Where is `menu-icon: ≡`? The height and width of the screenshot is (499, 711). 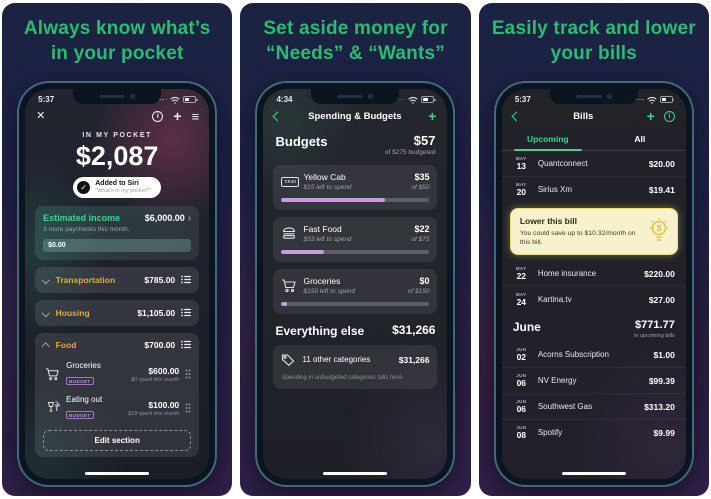
menu-icon: ≡ is located at coordinates (195, 116).